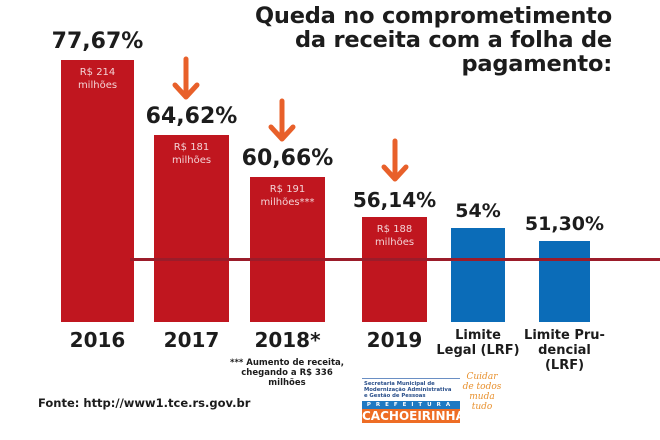 The height and width of the screenshot is (440, 660). Describe the element at coordinates (191, 228) in the screenshot. I see `bar-2017: R$ 181 milhões` at that location.